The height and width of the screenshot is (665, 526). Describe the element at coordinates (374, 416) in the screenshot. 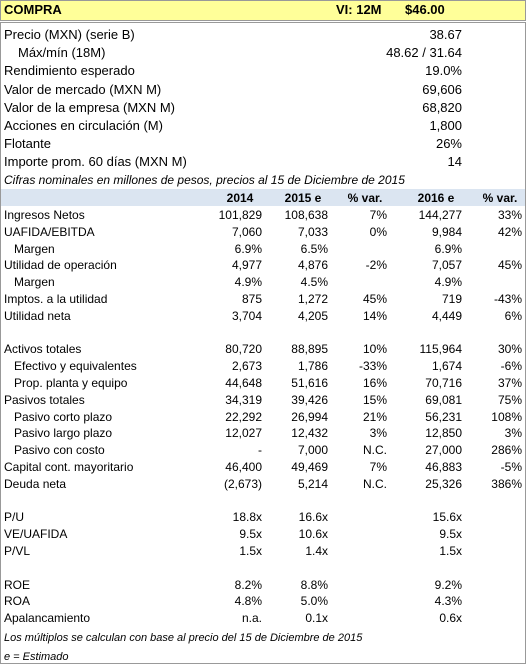

I see `cell: 21%` at that location.